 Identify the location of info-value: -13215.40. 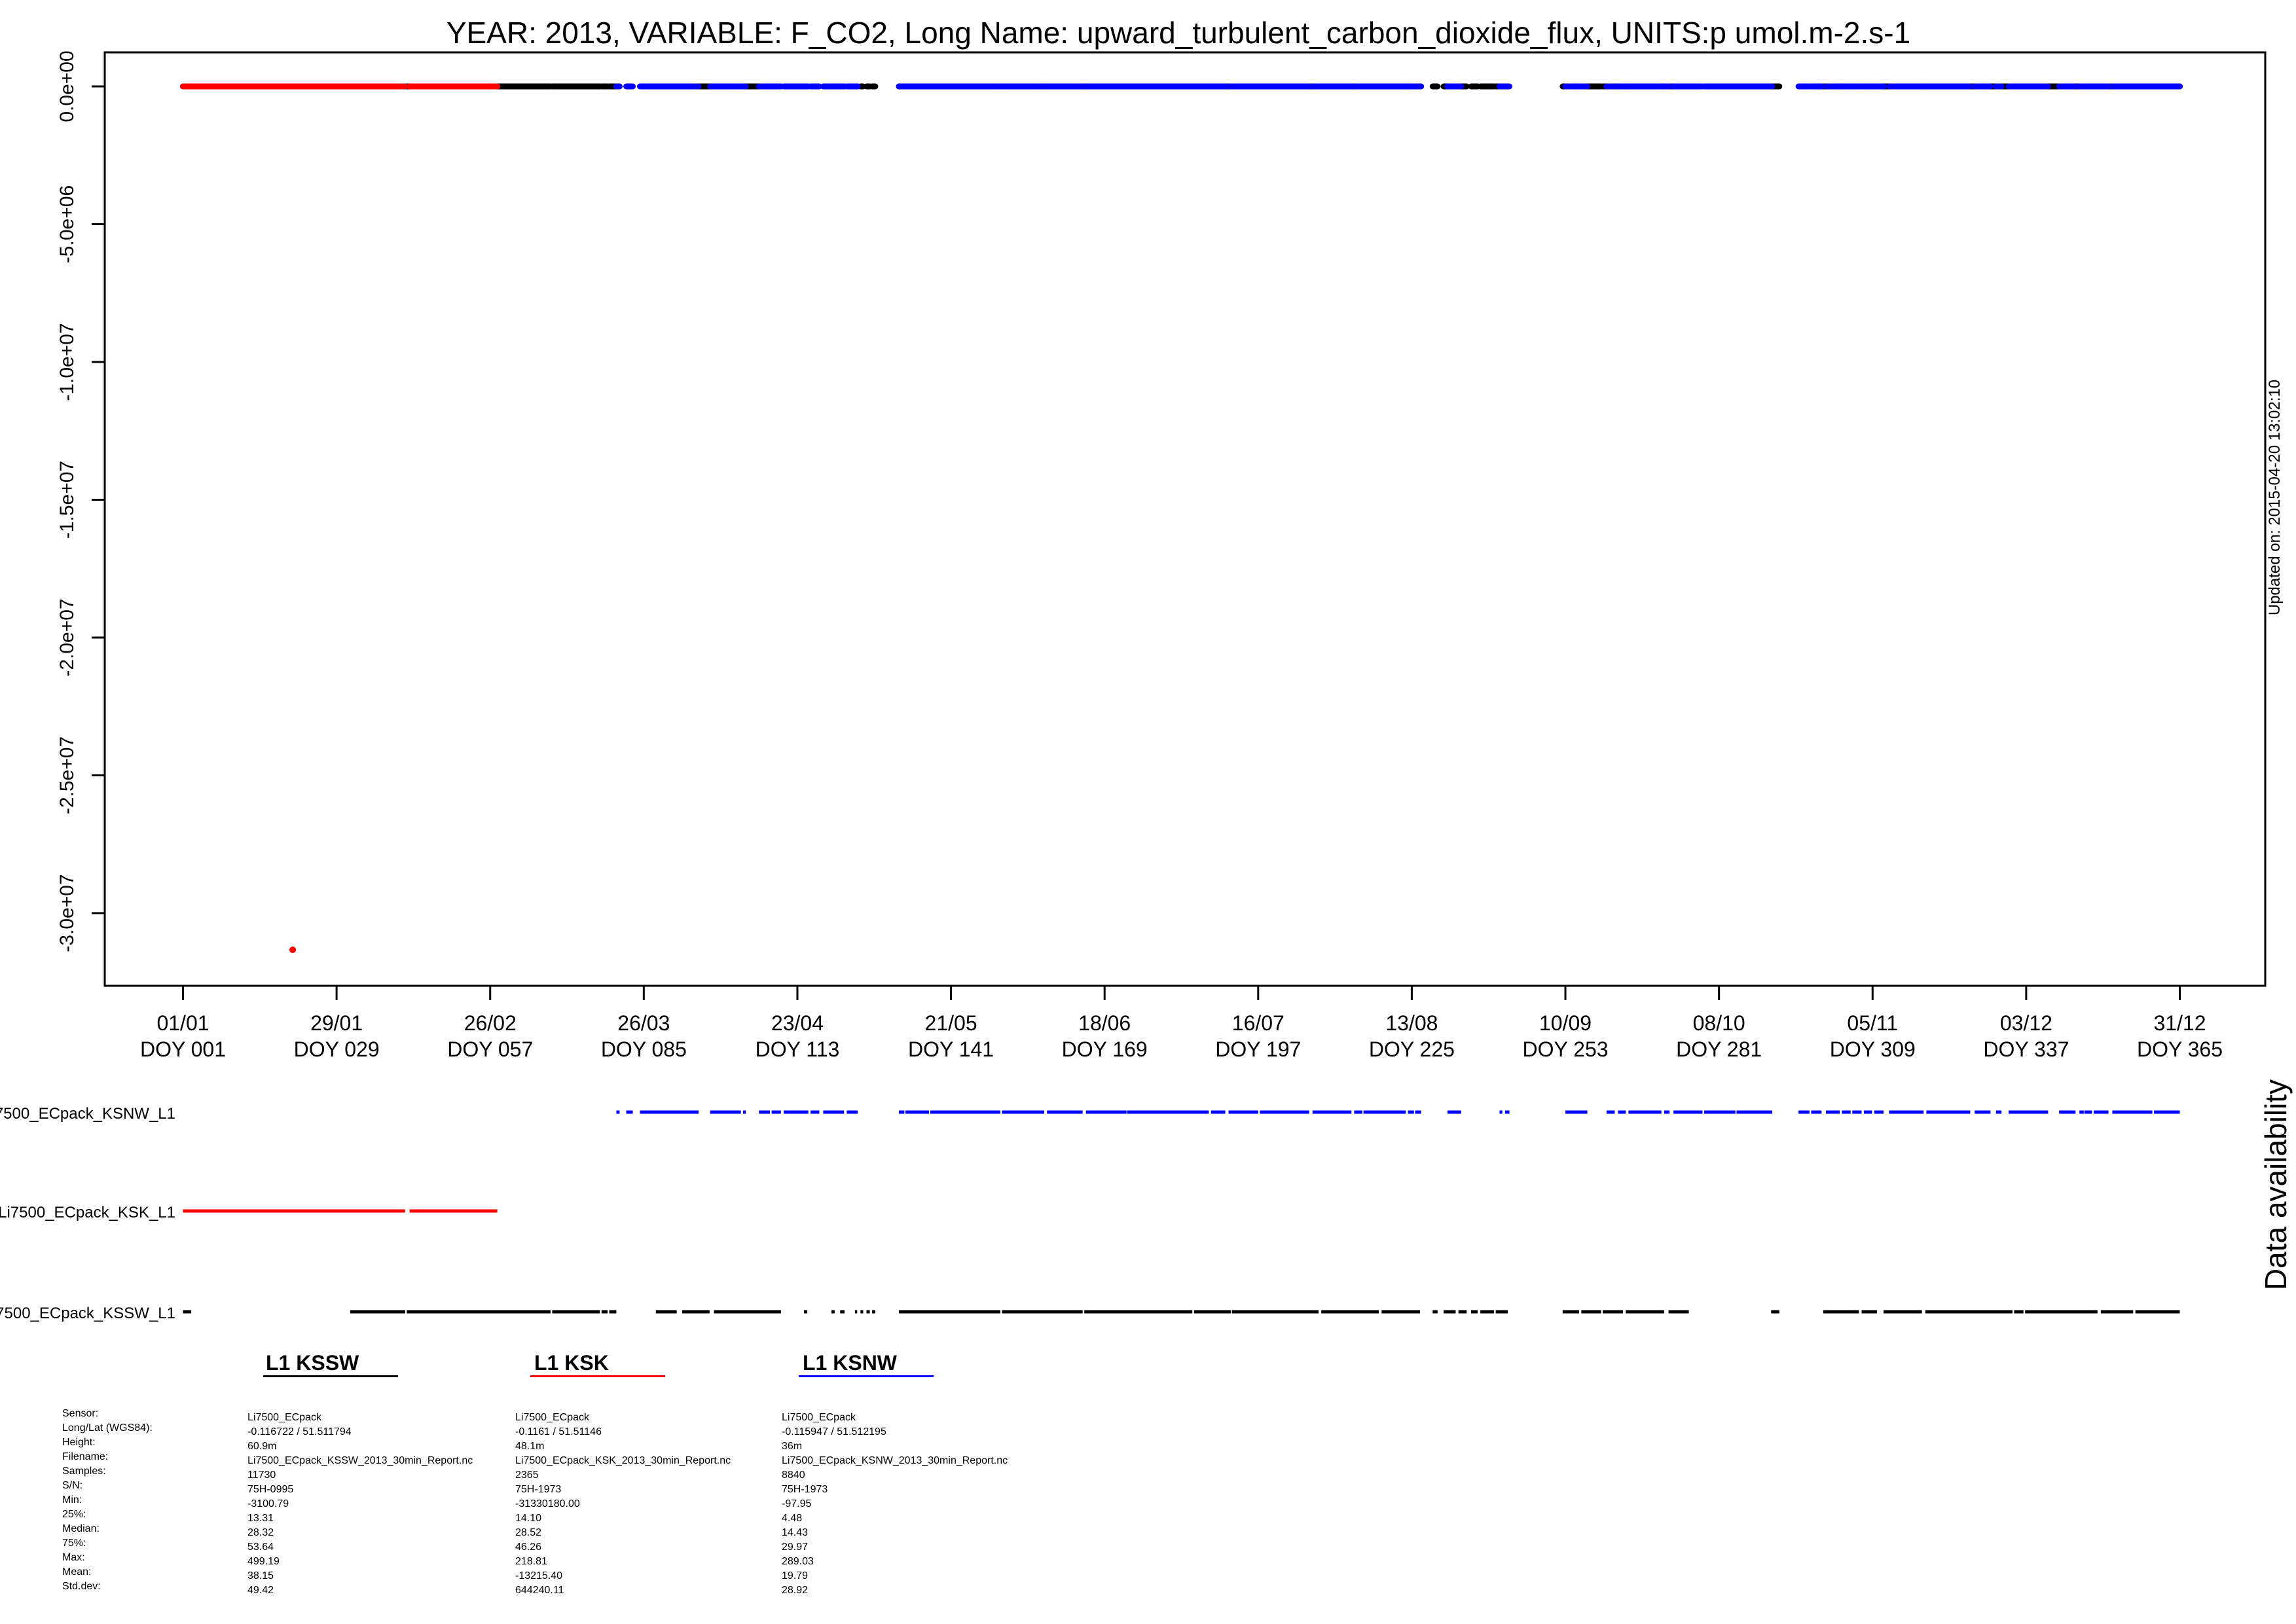
(623, 1576).